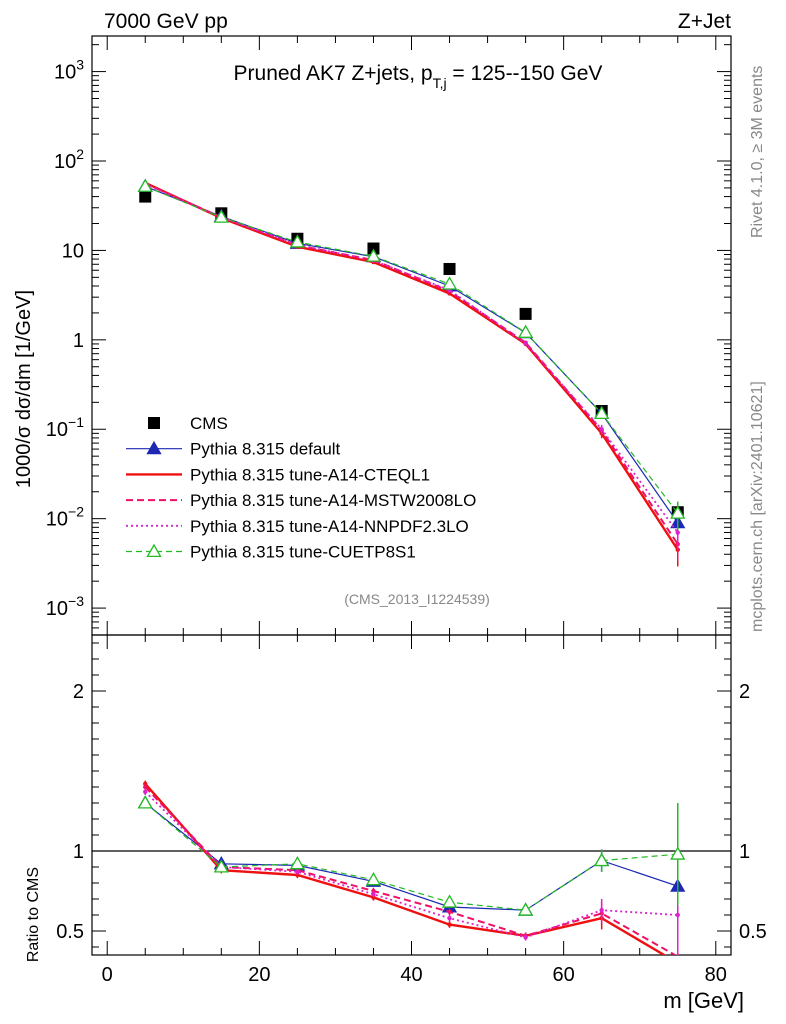 The image size is (786, 1024). I want to click on x-tick-label: 20, so click(259, 975).